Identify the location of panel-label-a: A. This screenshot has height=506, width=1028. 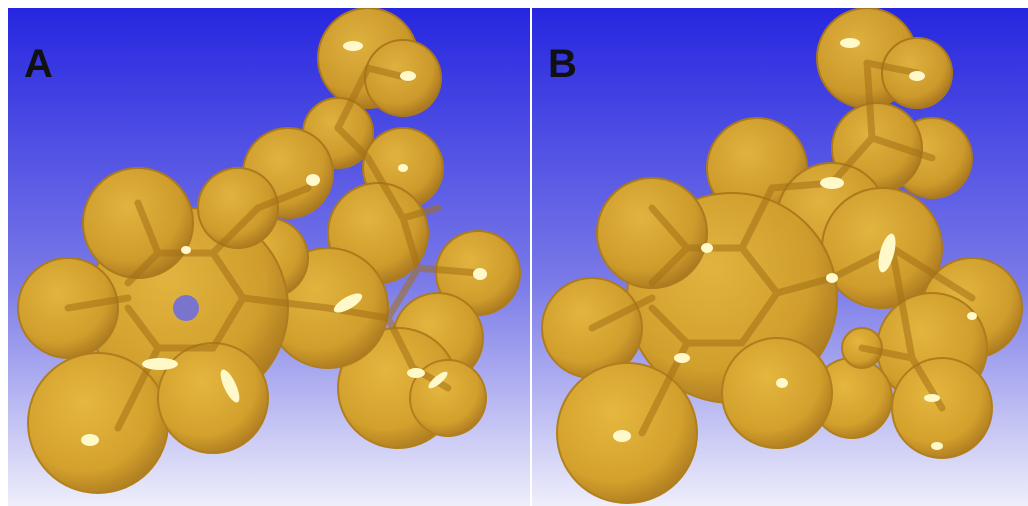
(38, 64).